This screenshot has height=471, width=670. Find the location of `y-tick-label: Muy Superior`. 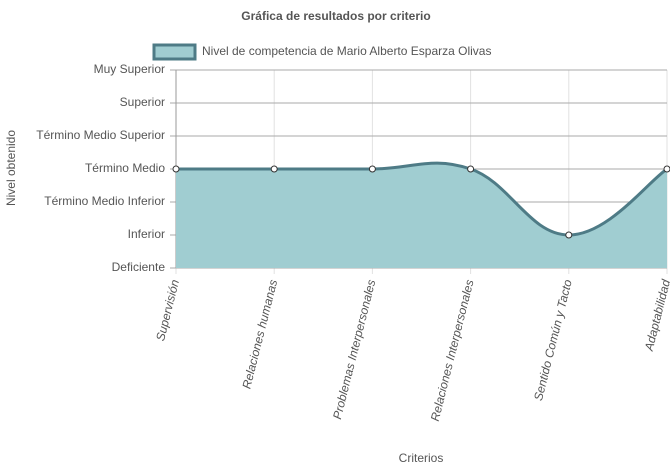

y-tick-label: Muy Superior is located at coordinates (129, 69).